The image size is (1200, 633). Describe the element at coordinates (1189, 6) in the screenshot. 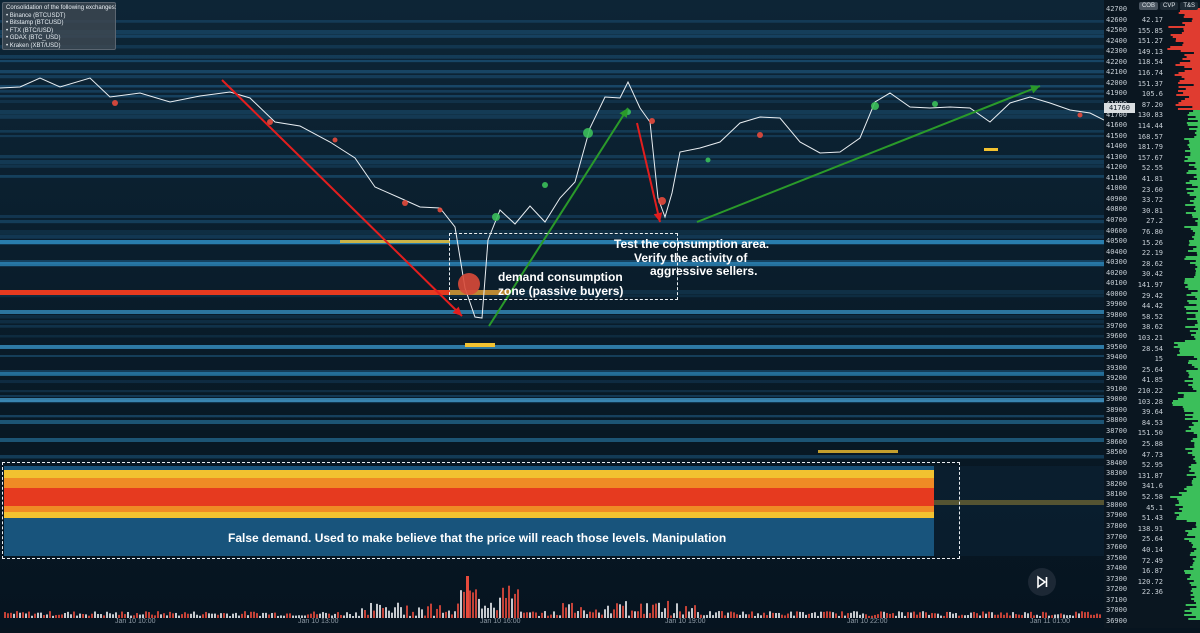

I see `tab-ts: T&S` at that location.